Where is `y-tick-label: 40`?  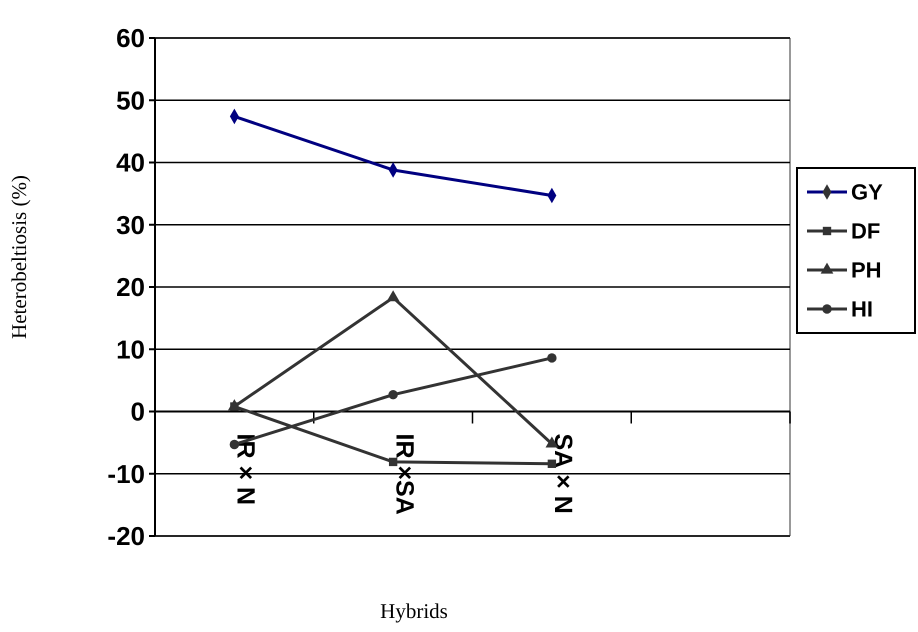 y-tick-label: 40 is located at coordinates (130, 163).